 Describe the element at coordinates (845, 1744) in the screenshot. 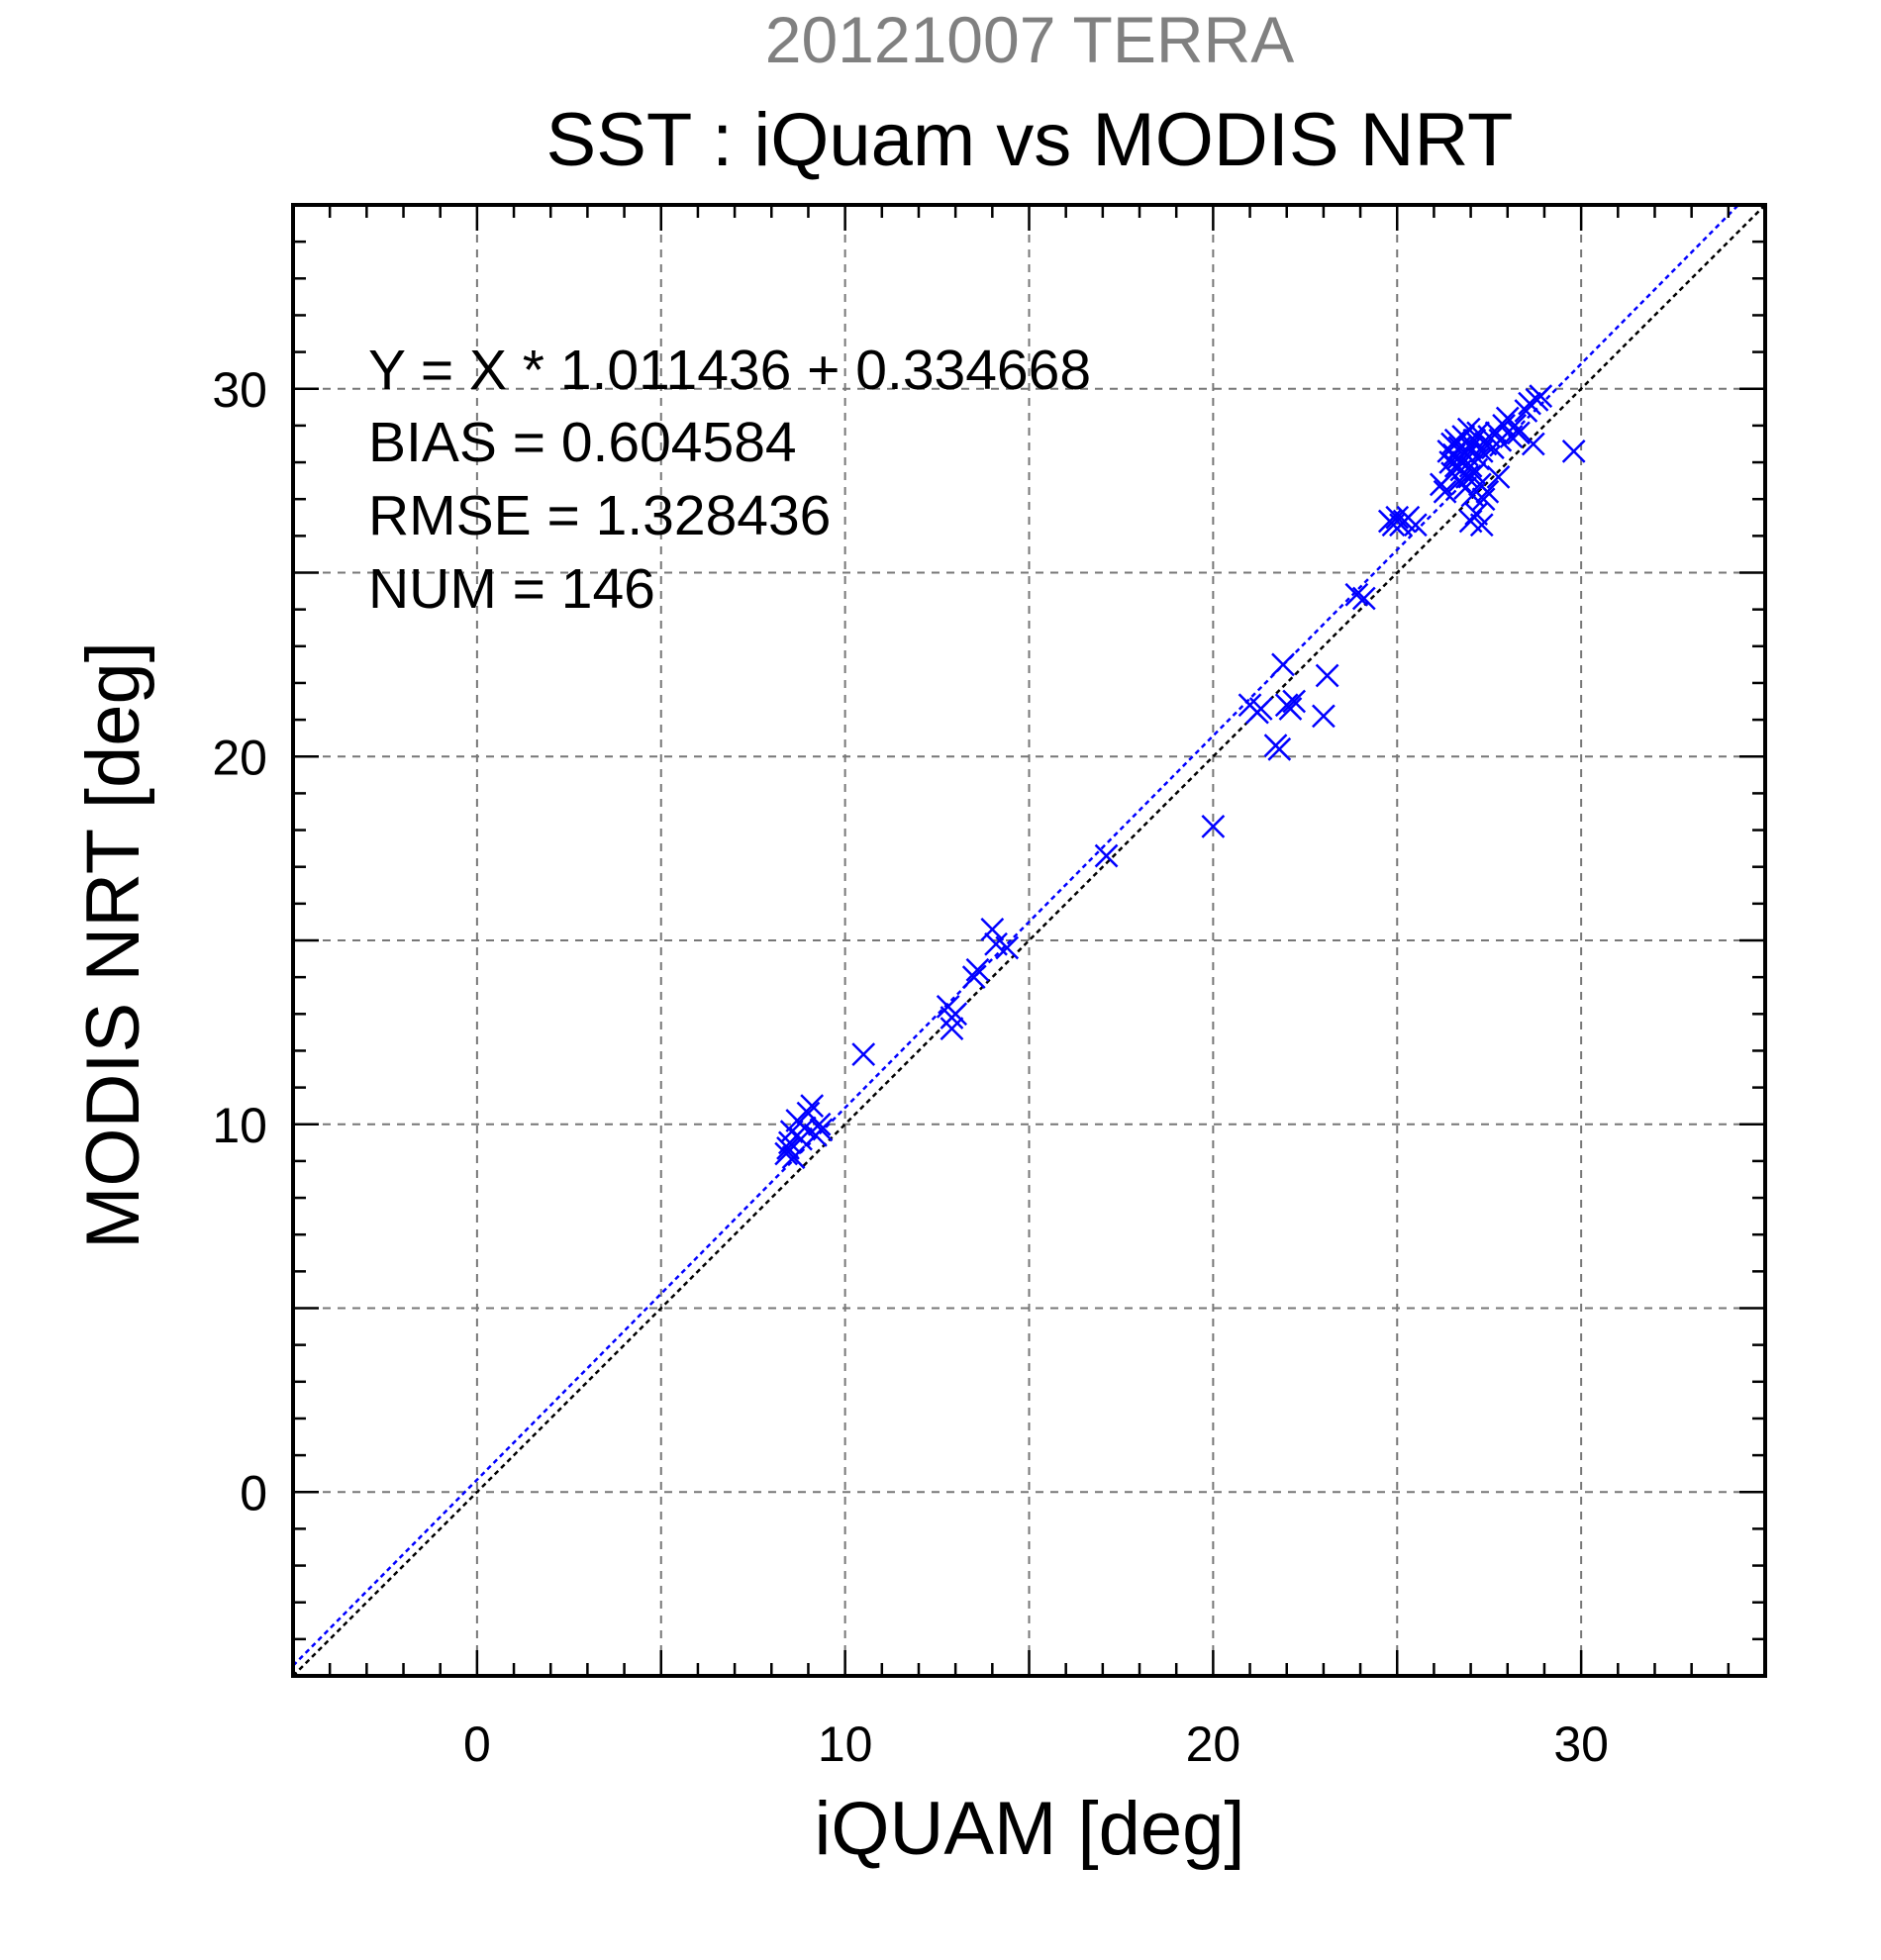

I see `x-tick-label: 10` at that location.